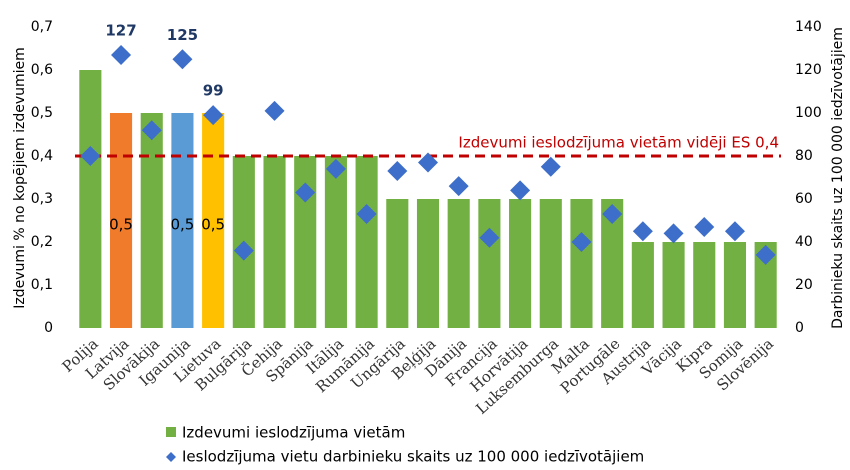  I want to click on marker-value-label: 125, so click(182, 35).